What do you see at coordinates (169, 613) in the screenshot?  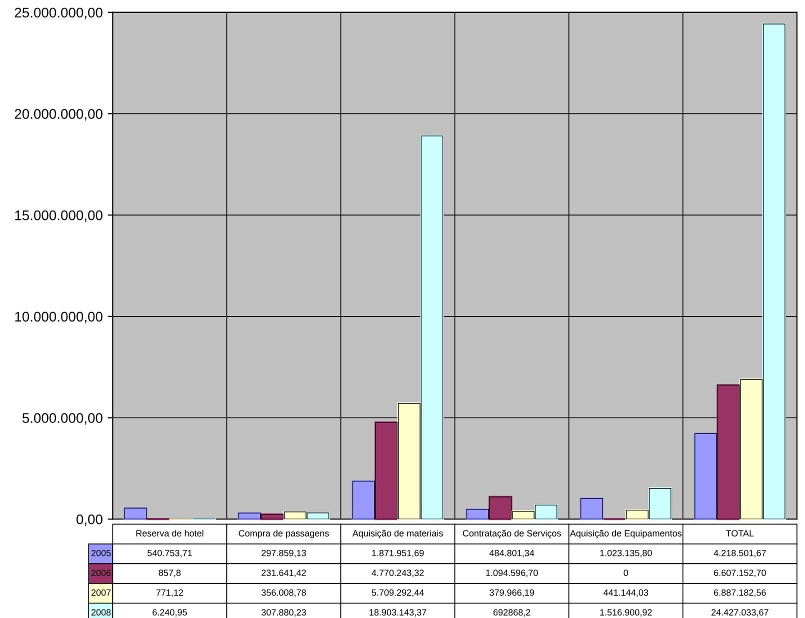 I see `data-label: 6.240,95` at bounding box center [169, 613].